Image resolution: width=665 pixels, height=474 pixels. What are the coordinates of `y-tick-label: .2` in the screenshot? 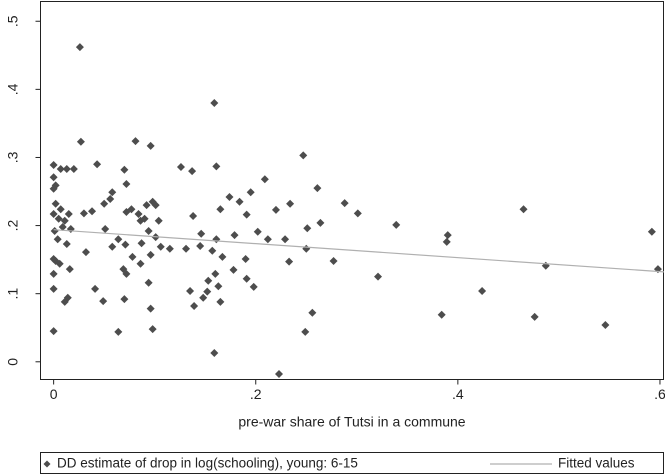 It's located at (13, 226).